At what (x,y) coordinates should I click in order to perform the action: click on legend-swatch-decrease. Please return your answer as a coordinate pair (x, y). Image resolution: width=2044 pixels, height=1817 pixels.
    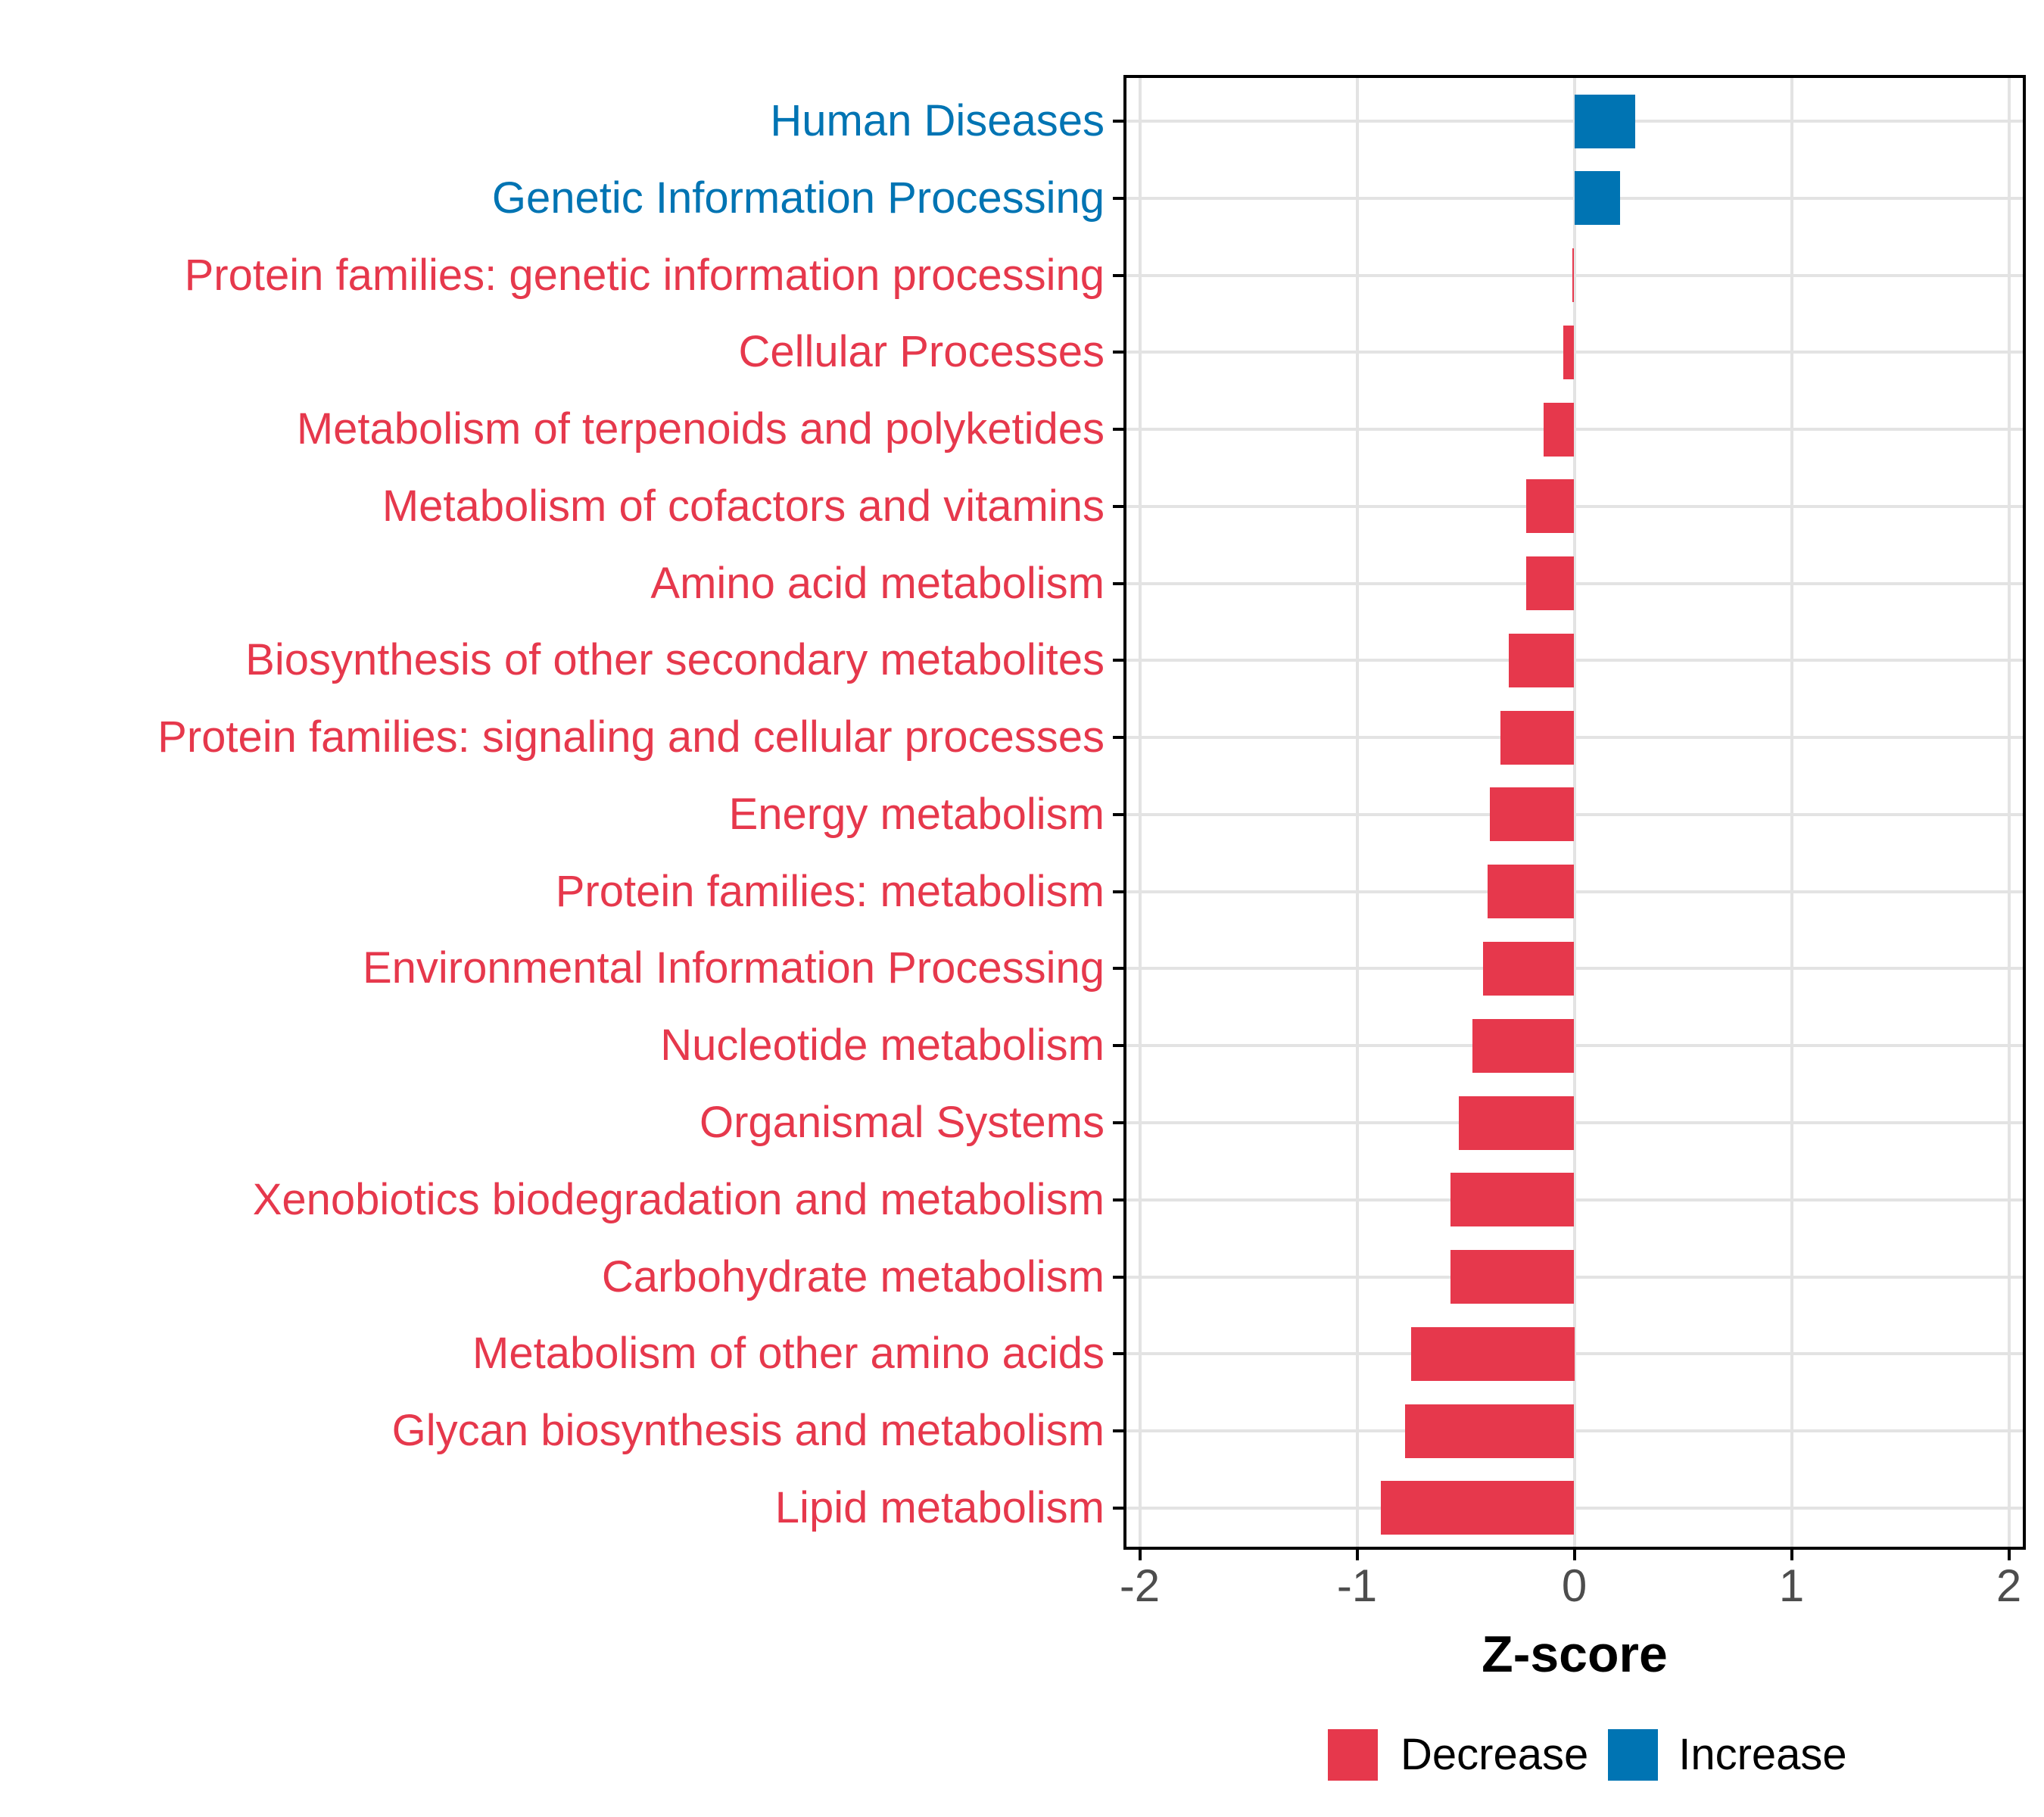
    Looking at the image, I should click on (1353, 1755).